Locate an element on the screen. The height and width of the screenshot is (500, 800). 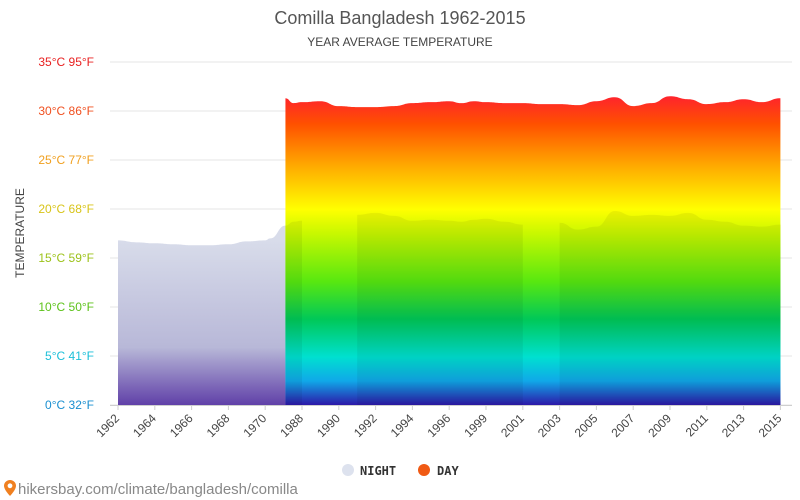
chart-title: Comilla Bangladesh 1962-2015 is located at coordinates (399, 18).